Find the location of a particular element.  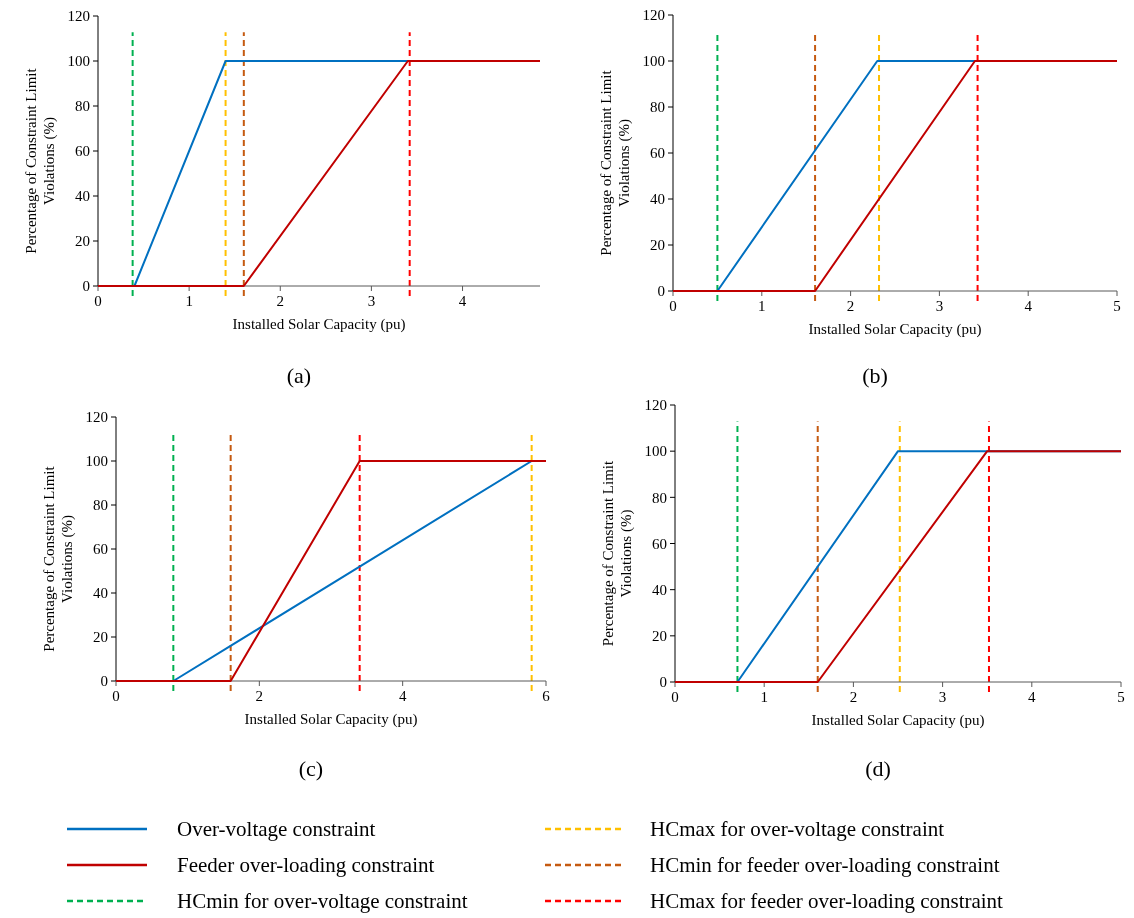

text: (b) is located at coordinates (875, 375).